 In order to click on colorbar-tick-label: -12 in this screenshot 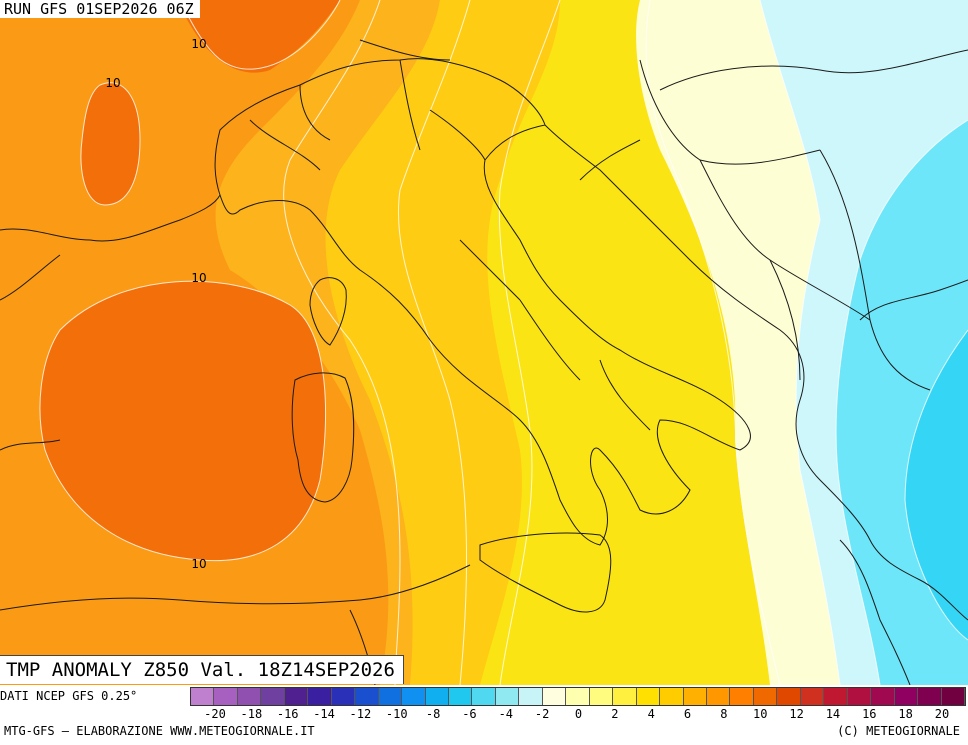, I will do `click(360, 714)`.